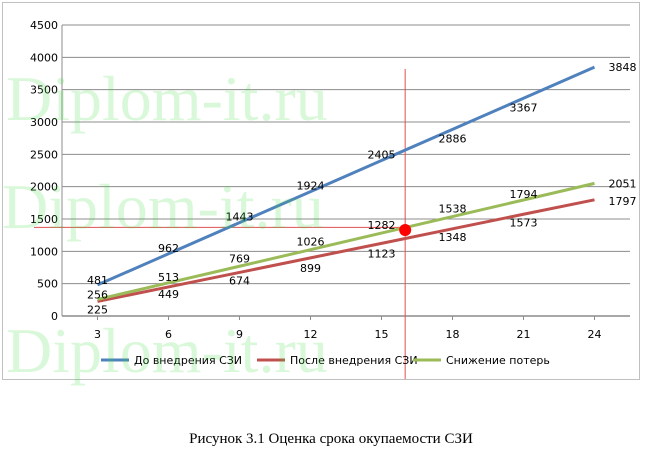 Image resolution: width=662 pixels, height=460 pixels. I want to click on y-tick-0: 0, so click(54, 316).